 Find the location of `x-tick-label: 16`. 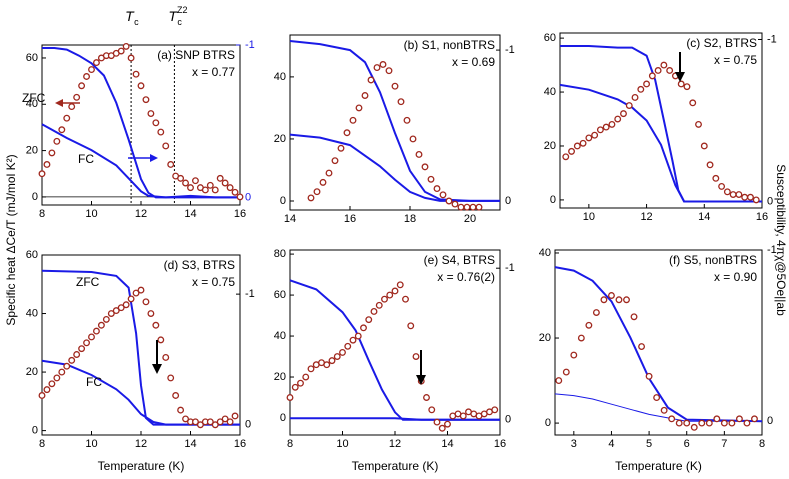

x-tick-label: 16 is located at coordinates (240, 214).